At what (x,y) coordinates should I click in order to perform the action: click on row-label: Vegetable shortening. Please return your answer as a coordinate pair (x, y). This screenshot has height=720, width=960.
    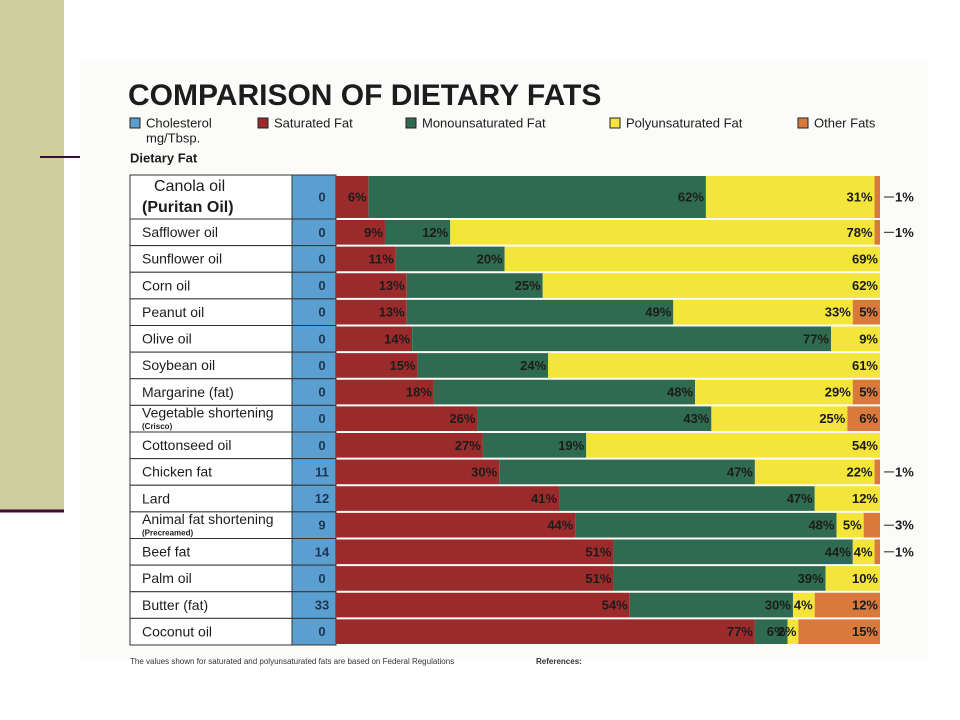
    Looking at the image, I should click on (208, 412).